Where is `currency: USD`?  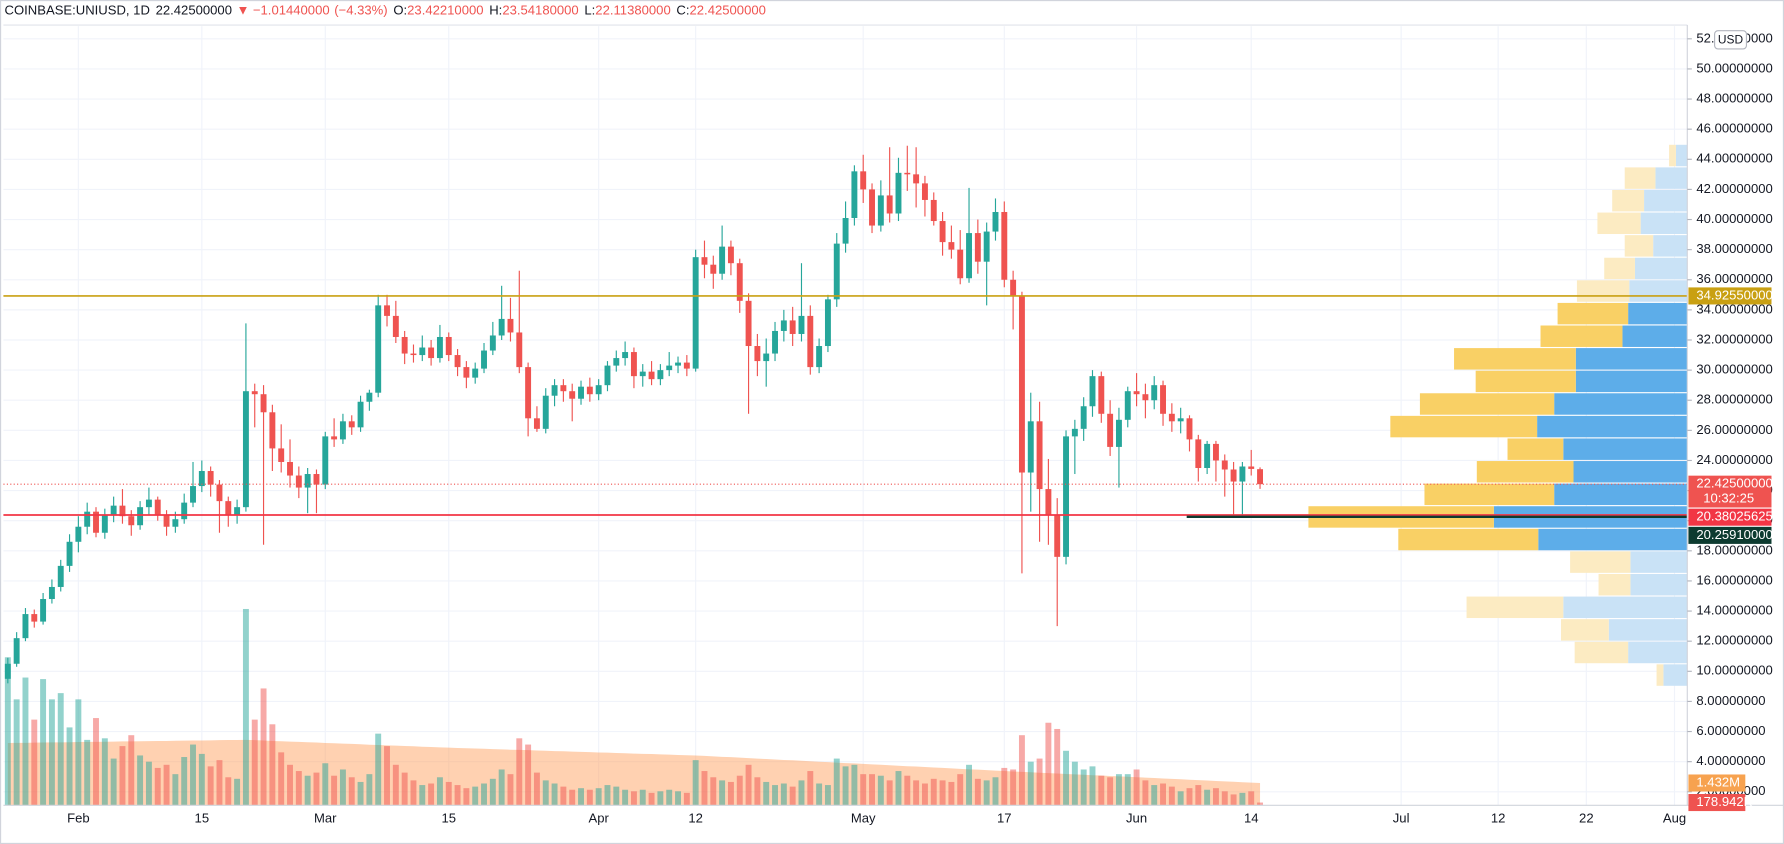
currency: USD is located at coordinates (1731, 40).